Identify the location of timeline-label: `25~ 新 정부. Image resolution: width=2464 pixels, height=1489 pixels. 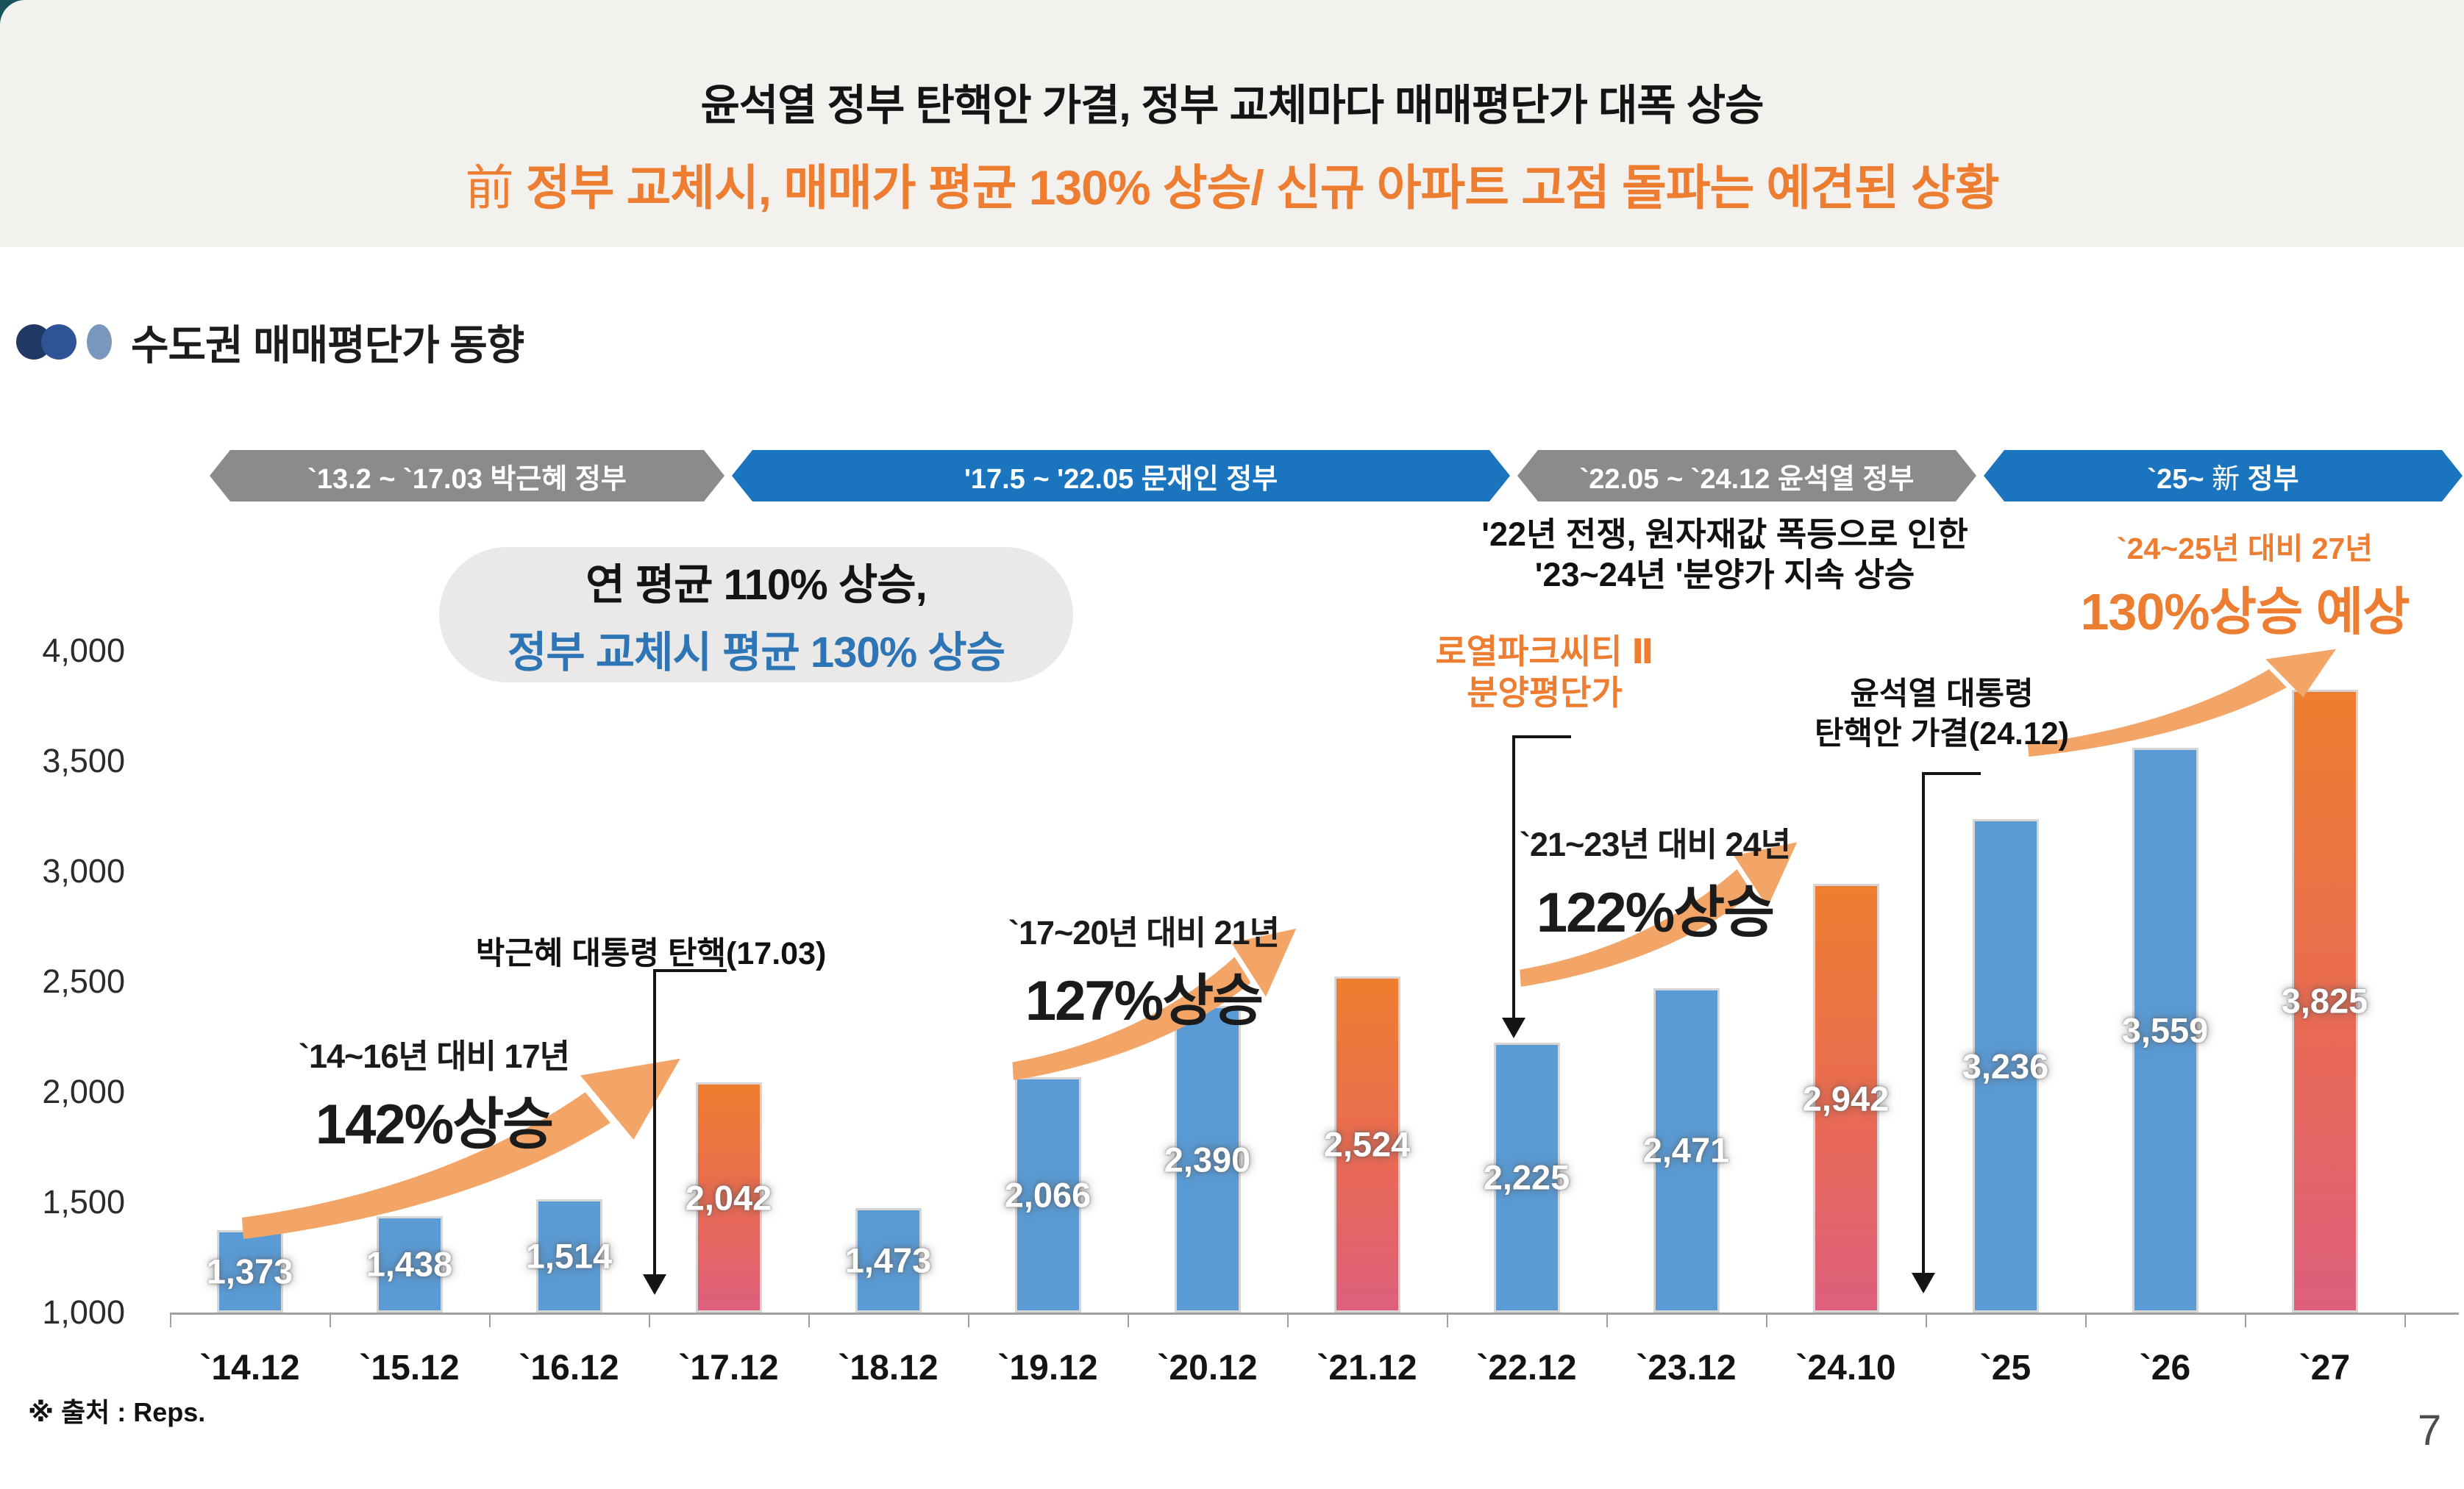
(2223, 479).